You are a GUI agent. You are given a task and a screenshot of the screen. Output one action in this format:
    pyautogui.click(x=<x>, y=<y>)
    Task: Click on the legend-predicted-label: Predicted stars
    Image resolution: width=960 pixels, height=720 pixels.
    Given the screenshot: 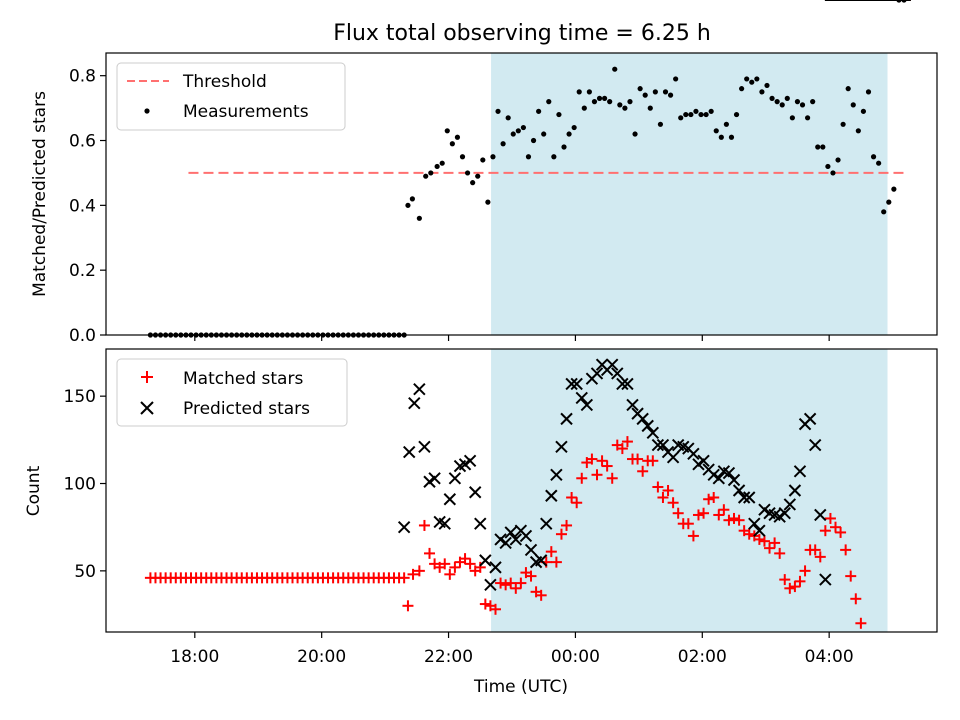 What is the action you would take?
    pyautogui.click(x=246, y=409)
    